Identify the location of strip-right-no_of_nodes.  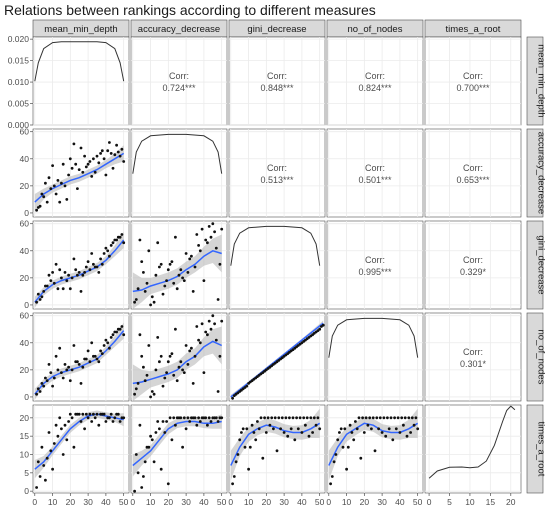
(535, 357).